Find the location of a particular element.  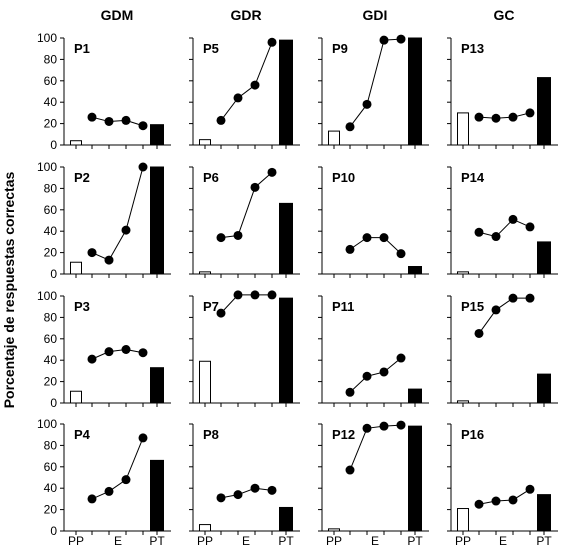

panel-p15: P15 is located at coordinates (502, 350).